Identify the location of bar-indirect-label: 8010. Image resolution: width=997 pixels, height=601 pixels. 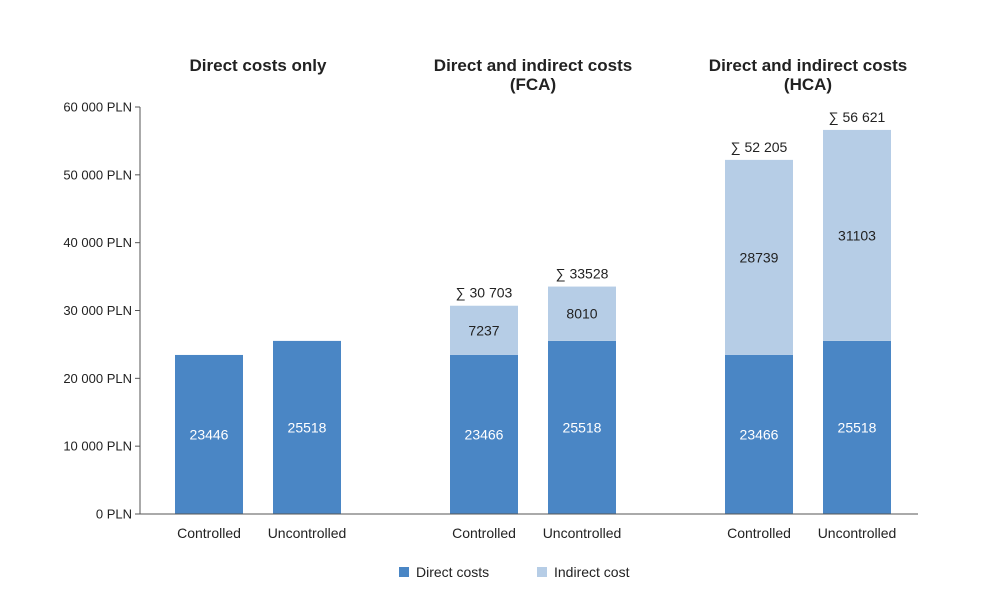
(581, 314).